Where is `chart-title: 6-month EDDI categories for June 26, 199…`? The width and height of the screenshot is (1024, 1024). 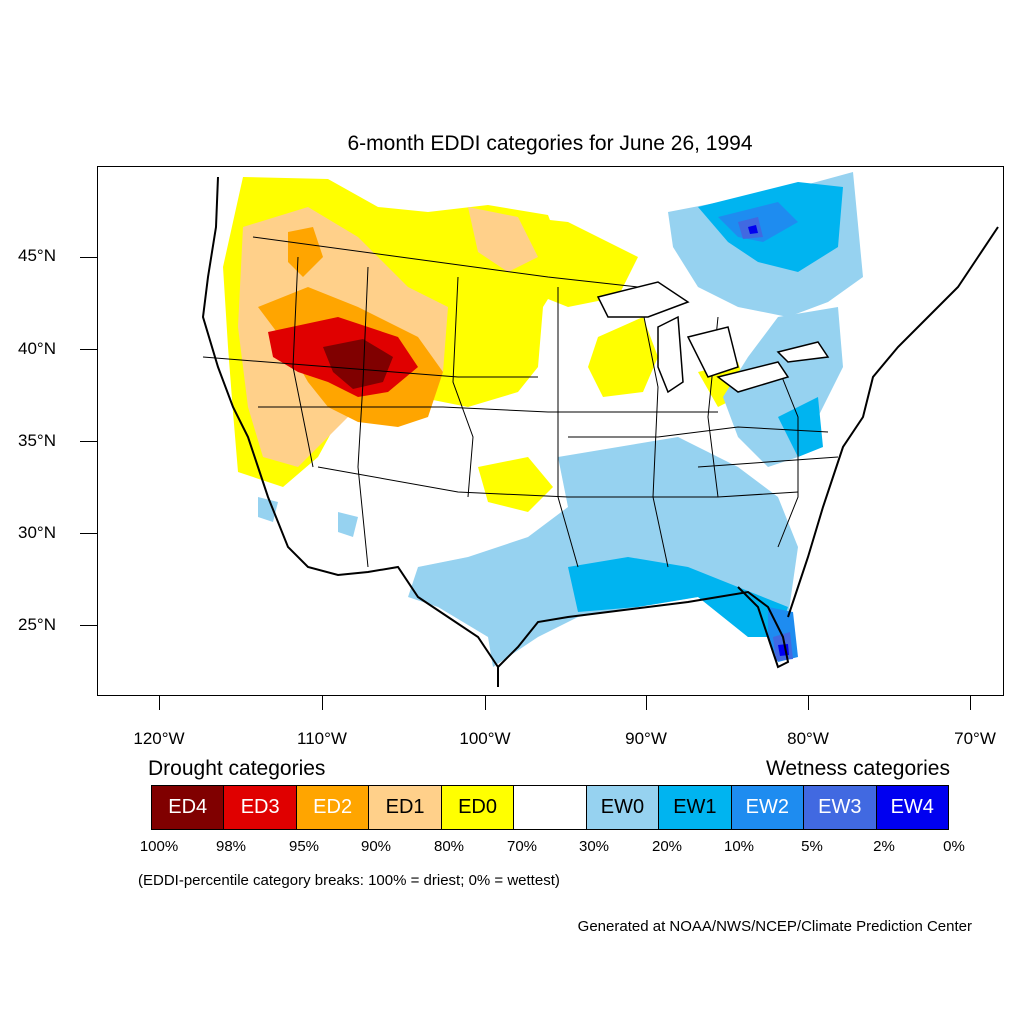
chart-title: 6-month EDDI categories for June 26, 199… is located at coordinates (550, 143).